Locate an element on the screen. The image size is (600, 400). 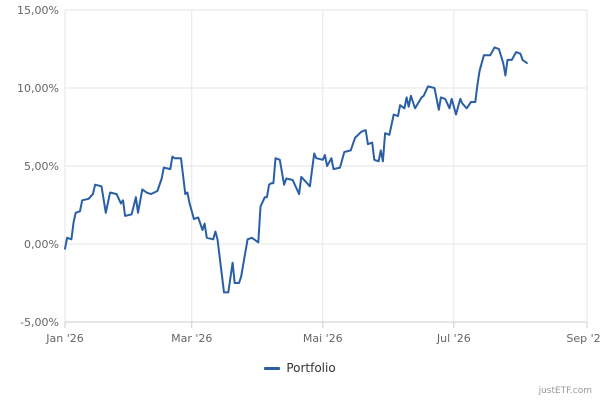
y-tick-label-2: 5,00% is located at coordinates (41, 166).